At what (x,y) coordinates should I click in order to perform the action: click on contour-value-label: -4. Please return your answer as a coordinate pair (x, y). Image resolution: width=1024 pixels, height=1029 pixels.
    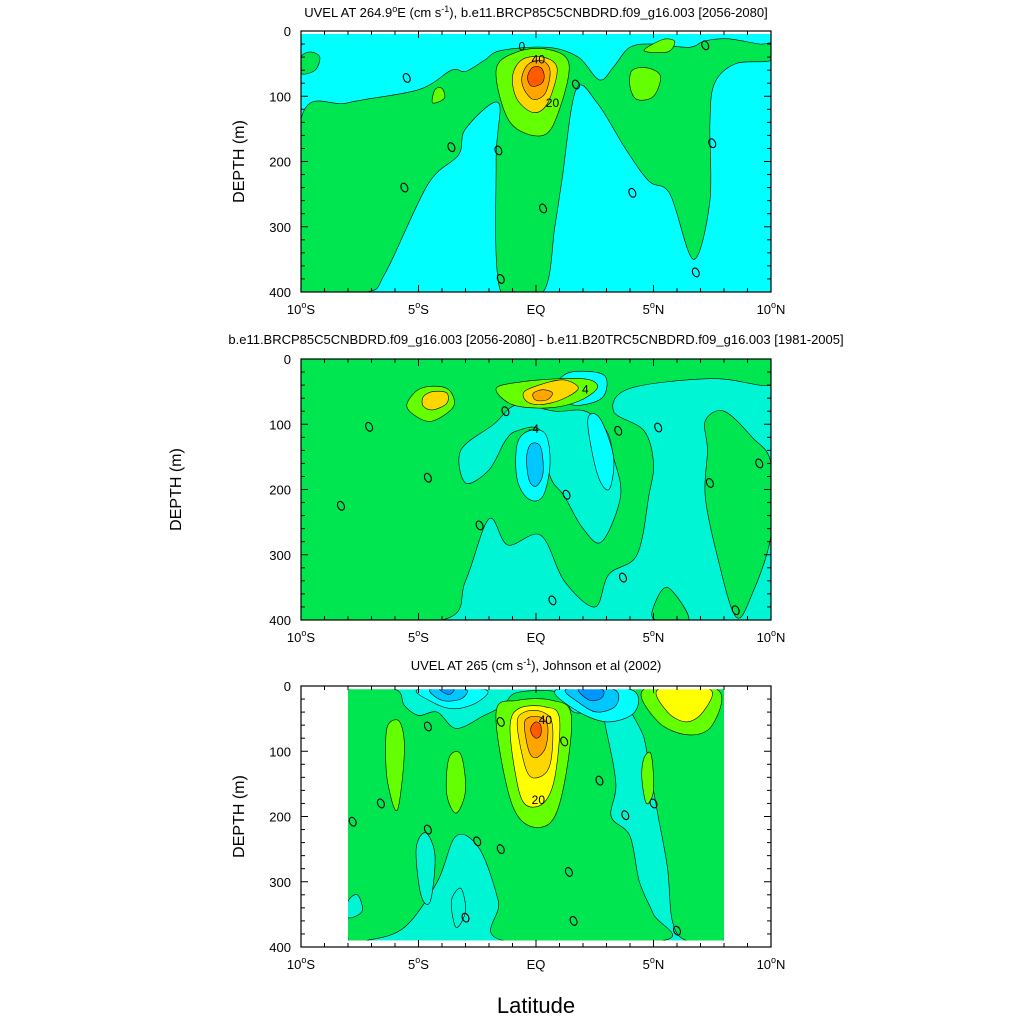
    Looking at the image, I should click on (533, 429).